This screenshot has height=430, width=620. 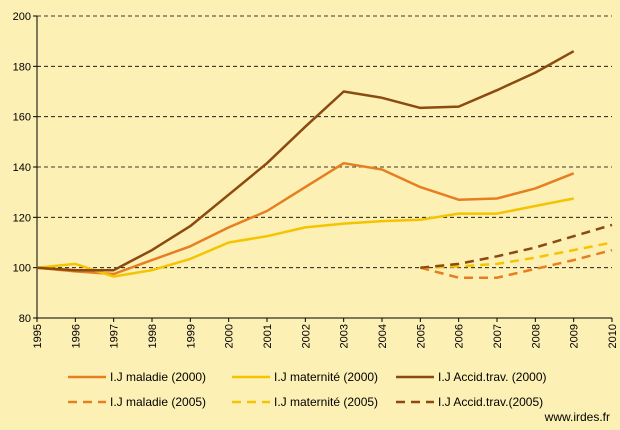 I want to click on x-tick-label: 2002, so click(x=306, y=336).